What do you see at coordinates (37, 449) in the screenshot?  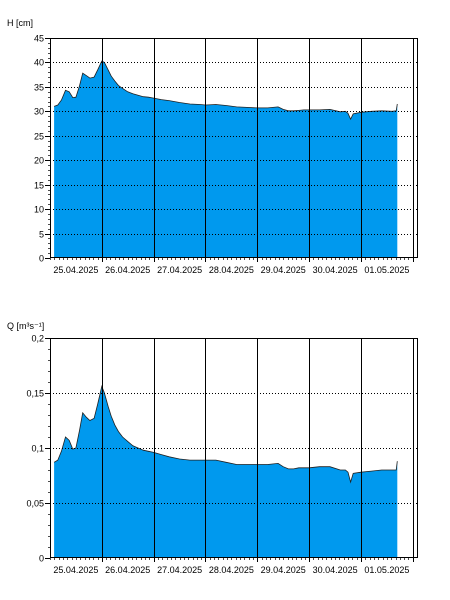 I see `y-tick-label: 0,1` at bounding box center [37, 449].